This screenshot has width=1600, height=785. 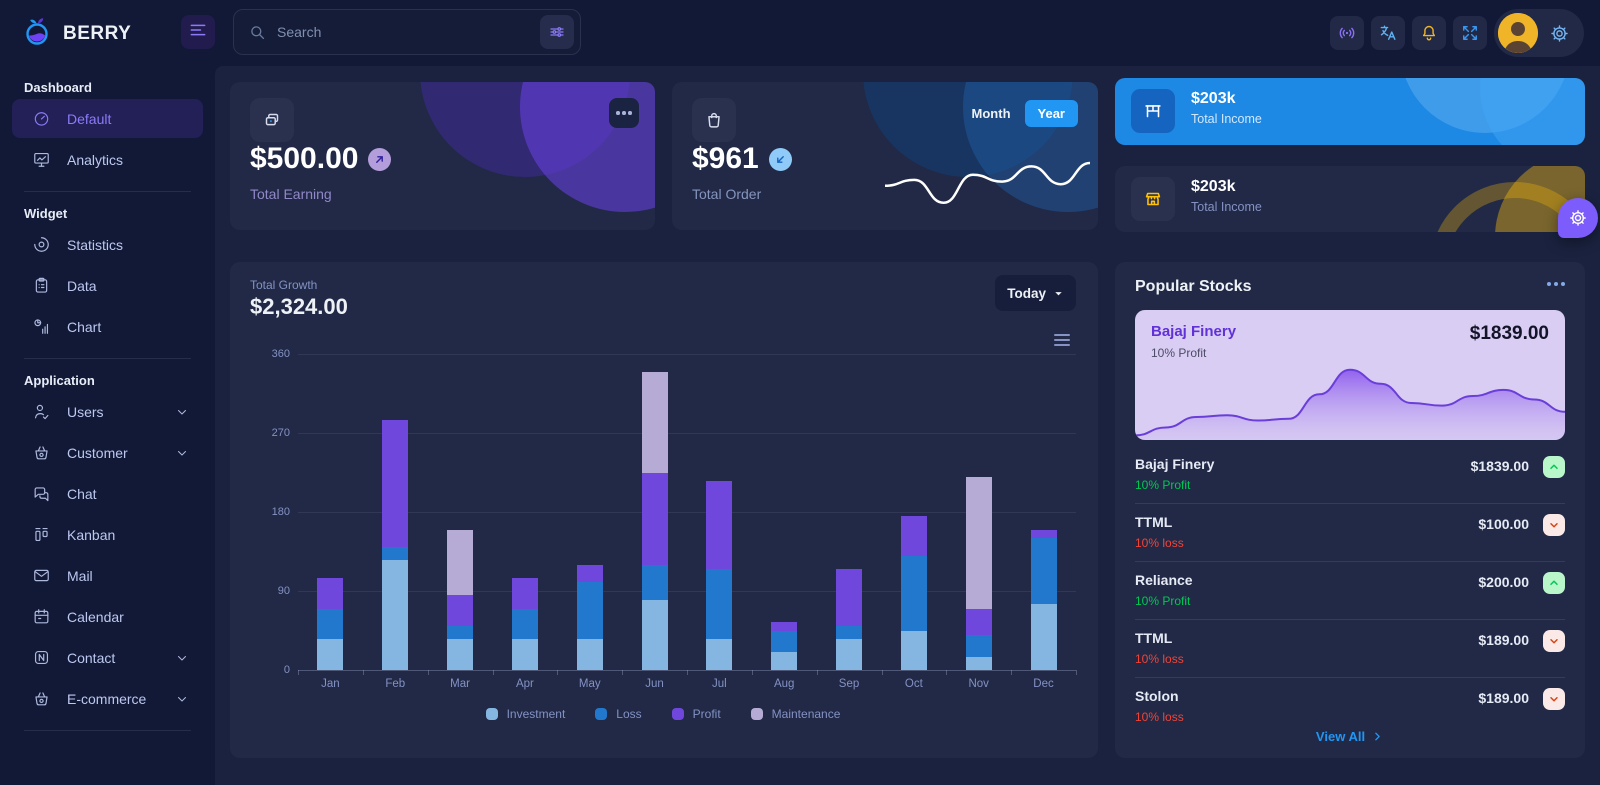 I want to click on income-dark-label: Total Income, so click(x=1226, y=207).